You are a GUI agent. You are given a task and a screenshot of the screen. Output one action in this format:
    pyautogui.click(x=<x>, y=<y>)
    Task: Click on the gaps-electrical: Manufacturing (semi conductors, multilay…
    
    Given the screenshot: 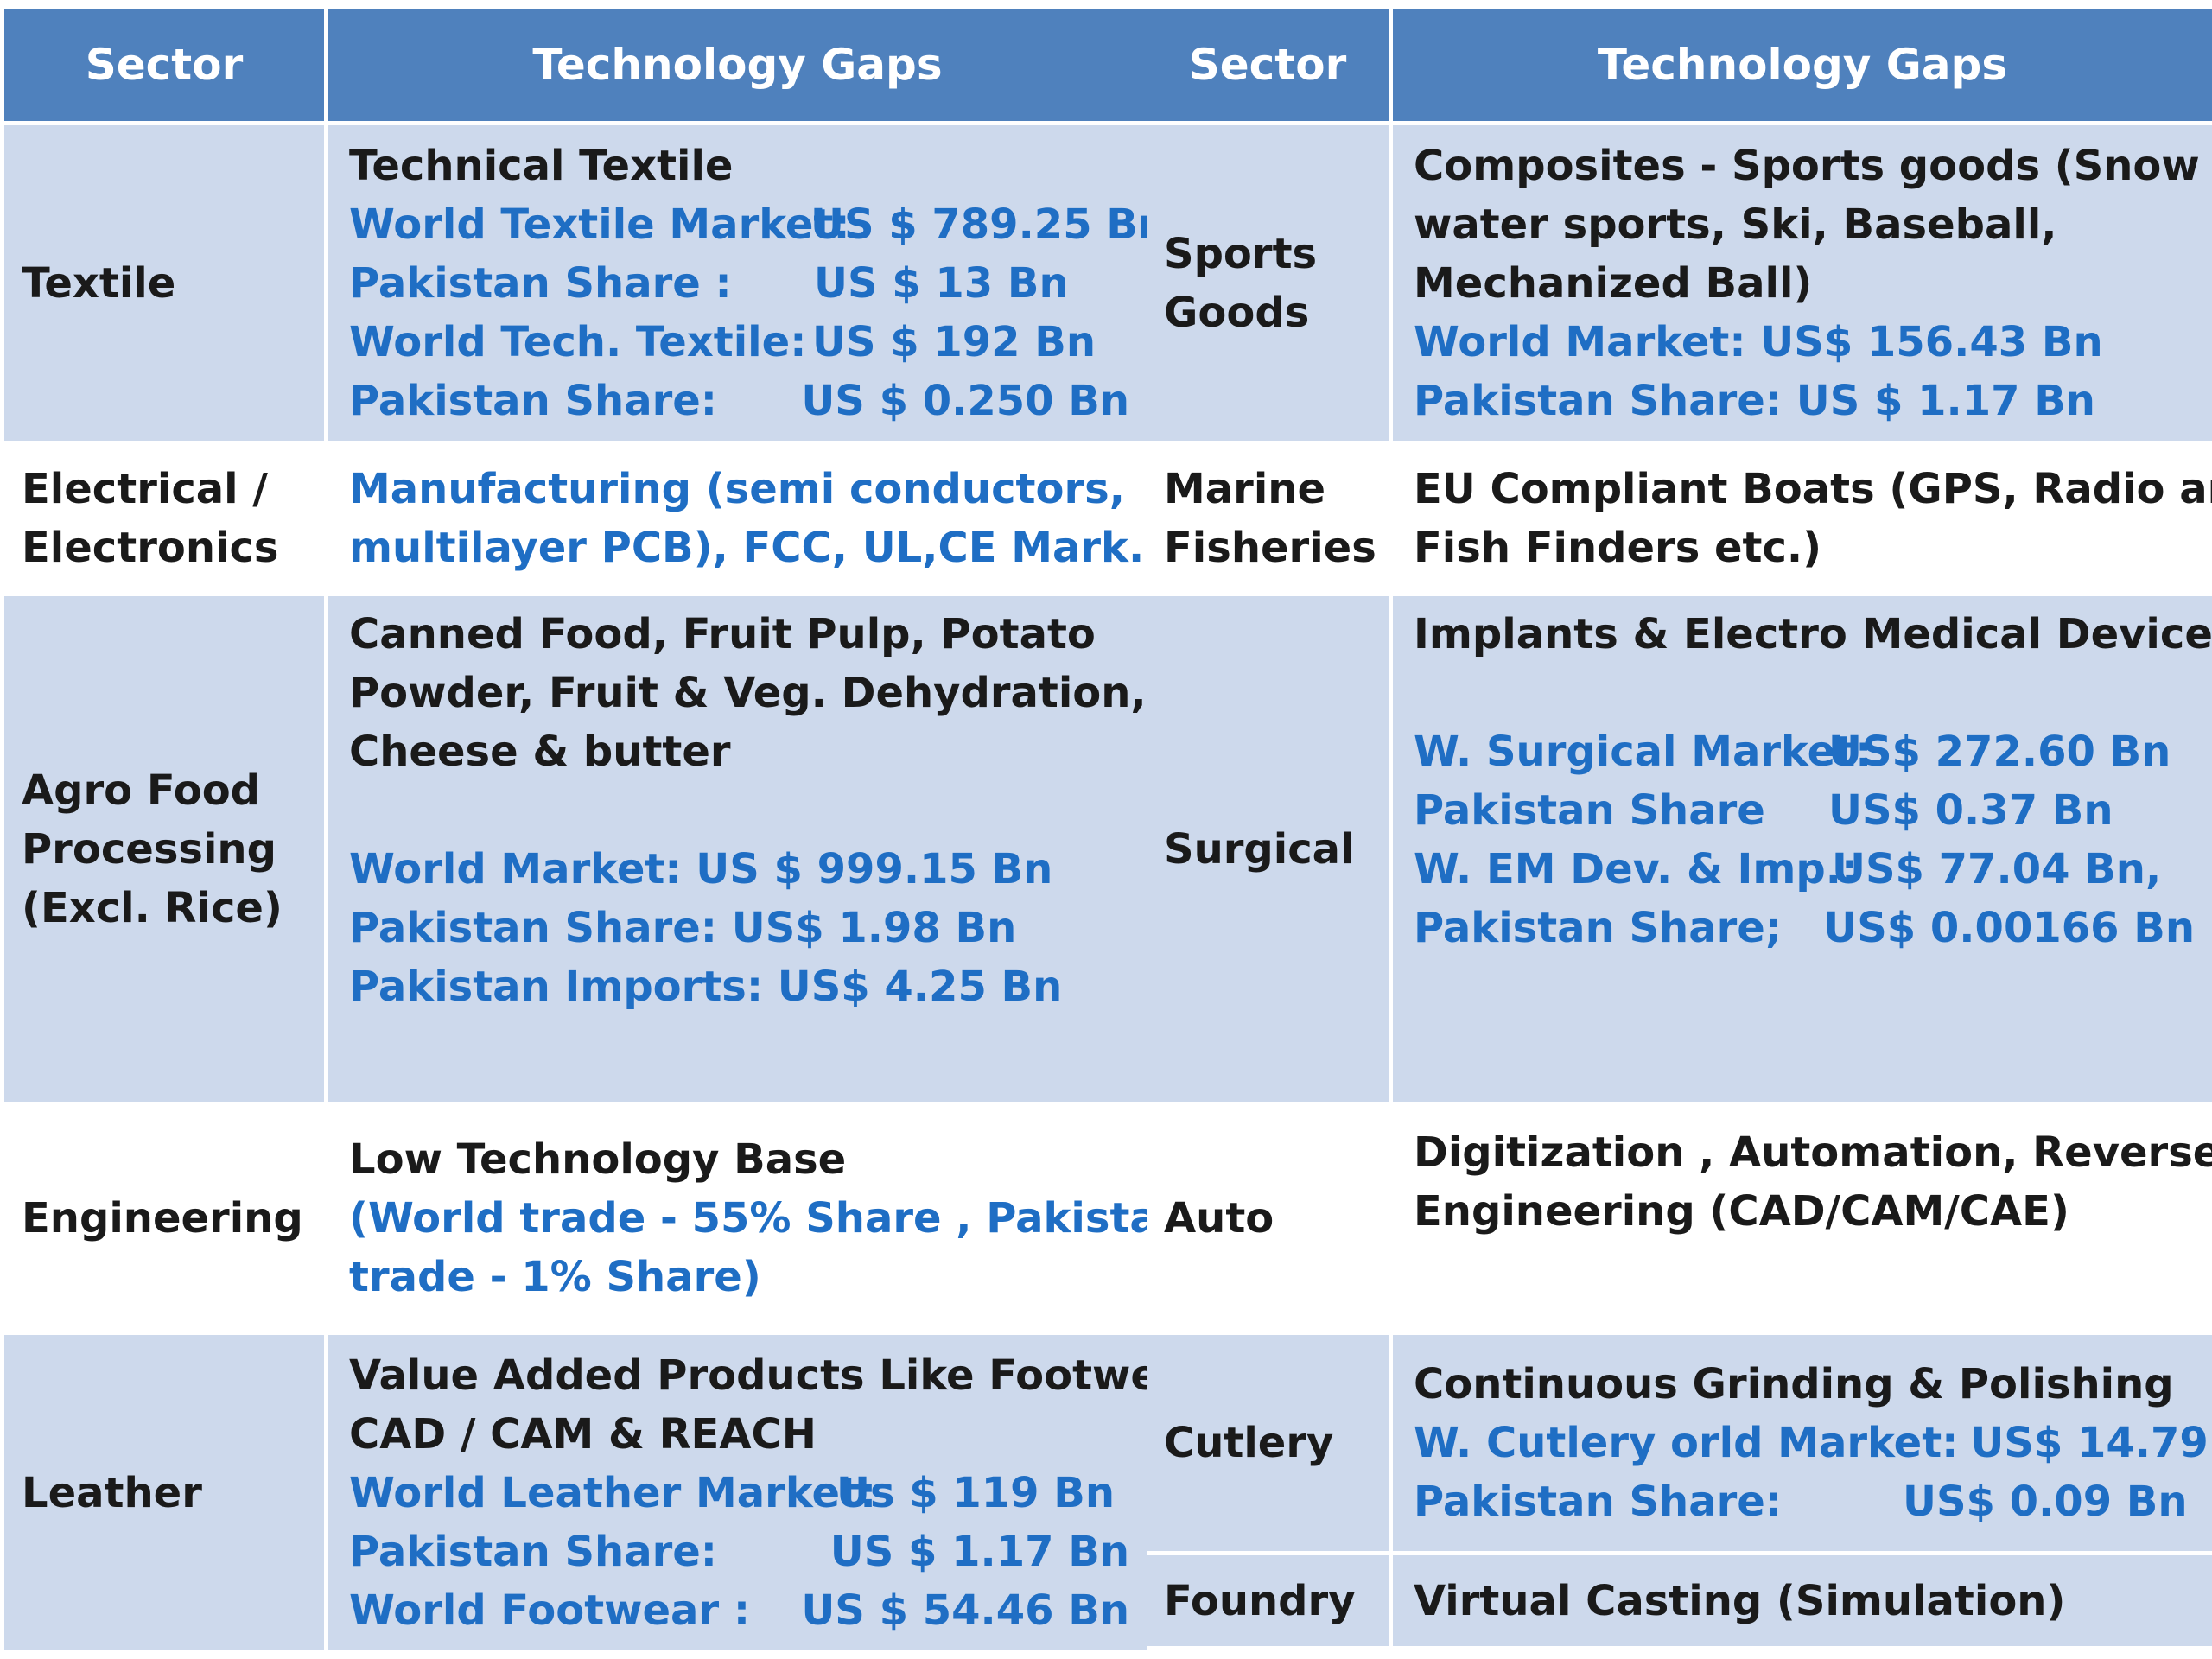 What is the action you would take?
    pyautogui.click(x=737, y=518)
    